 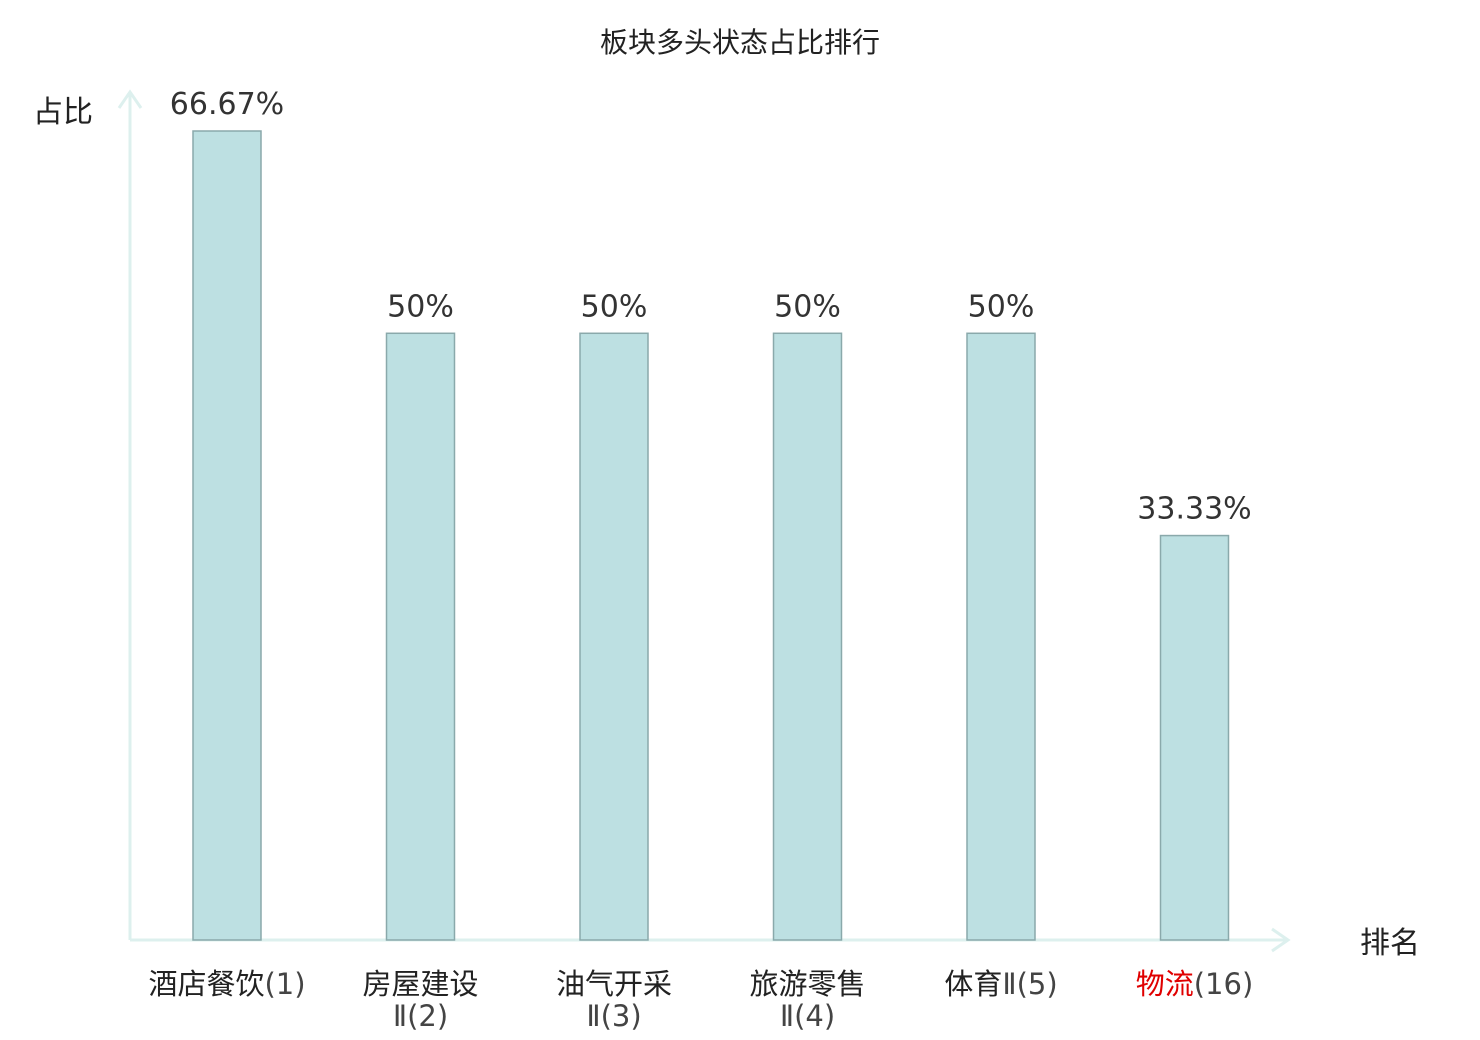 I want to click on category-rank: (1), so click(x=284, y=984).